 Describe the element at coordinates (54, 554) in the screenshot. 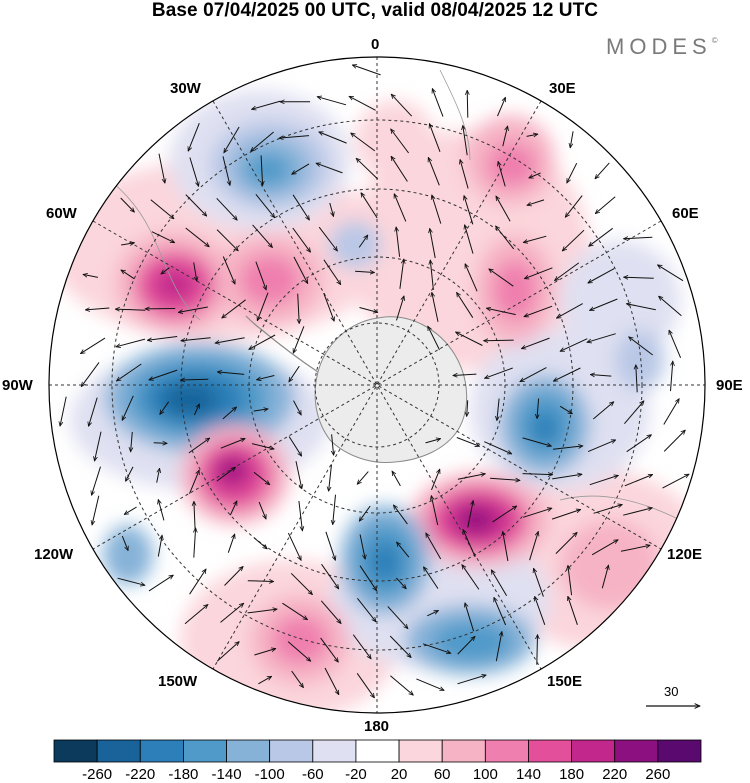

I see `lon-label-120w: 120W` at that location.